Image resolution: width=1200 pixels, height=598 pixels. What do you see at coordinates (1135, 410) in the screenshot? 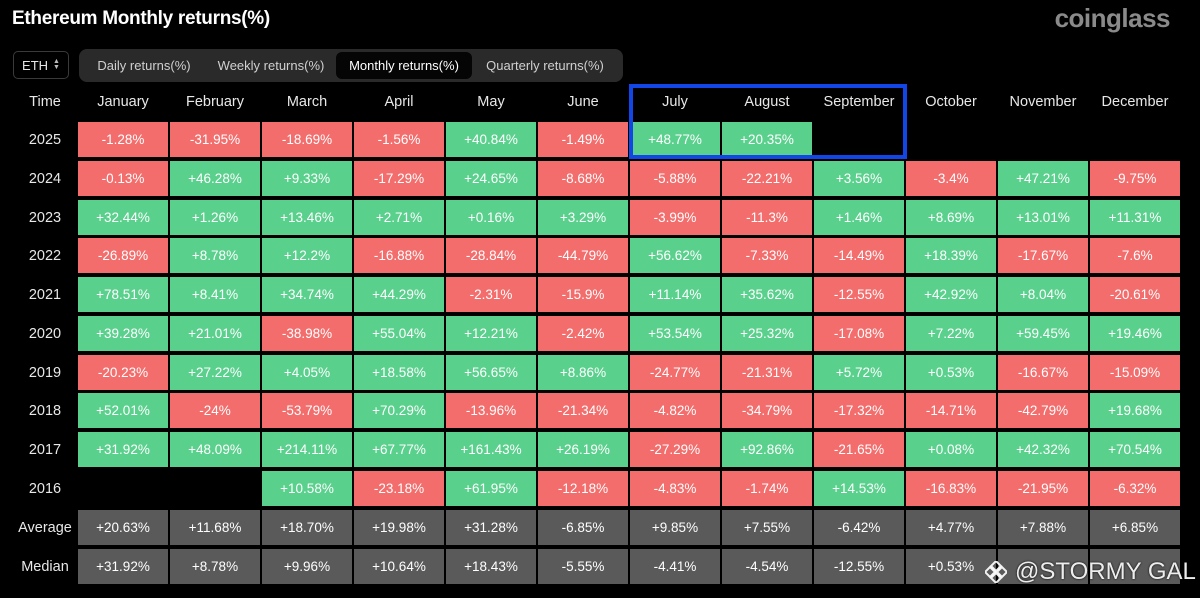
I see `return-cell: +19.68%` at bounding box center [1135, 410].